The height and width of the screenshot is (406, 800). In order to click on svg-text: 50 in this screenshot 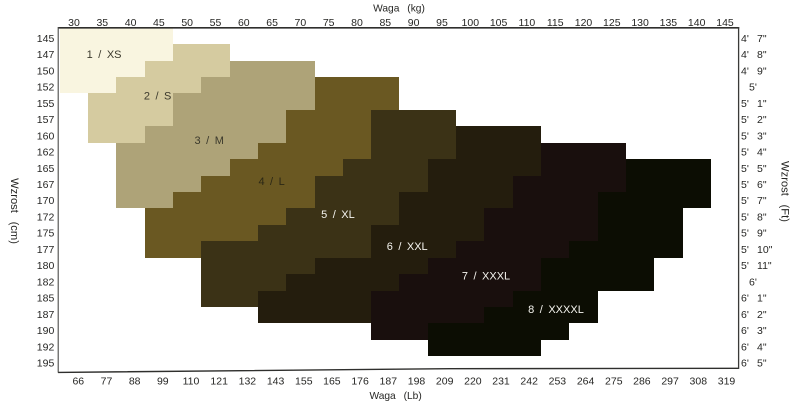, I will do `click(187, 23)`.